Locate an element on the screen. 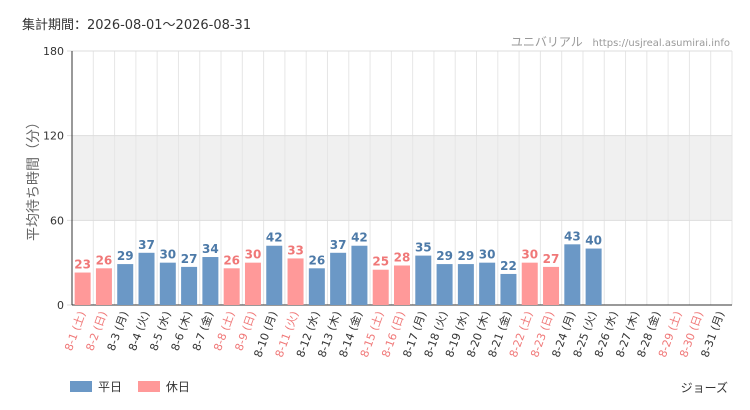 This screenshot has width=750, height=410. source-credit: ユニバリアル https://usjreal.asumirai.info is located at coordinates (620, 41).